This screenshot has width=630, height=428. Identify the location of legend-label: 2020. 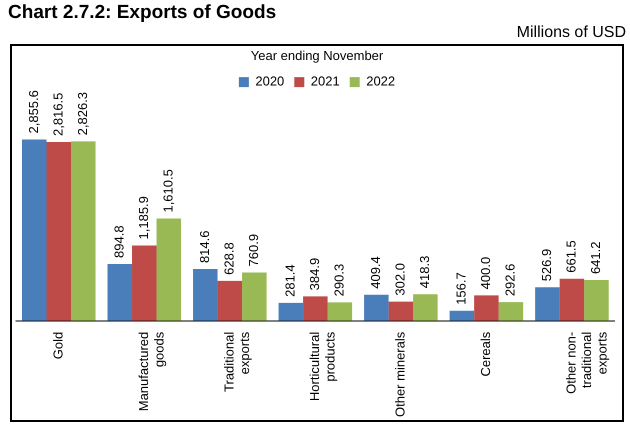
(269, 81).